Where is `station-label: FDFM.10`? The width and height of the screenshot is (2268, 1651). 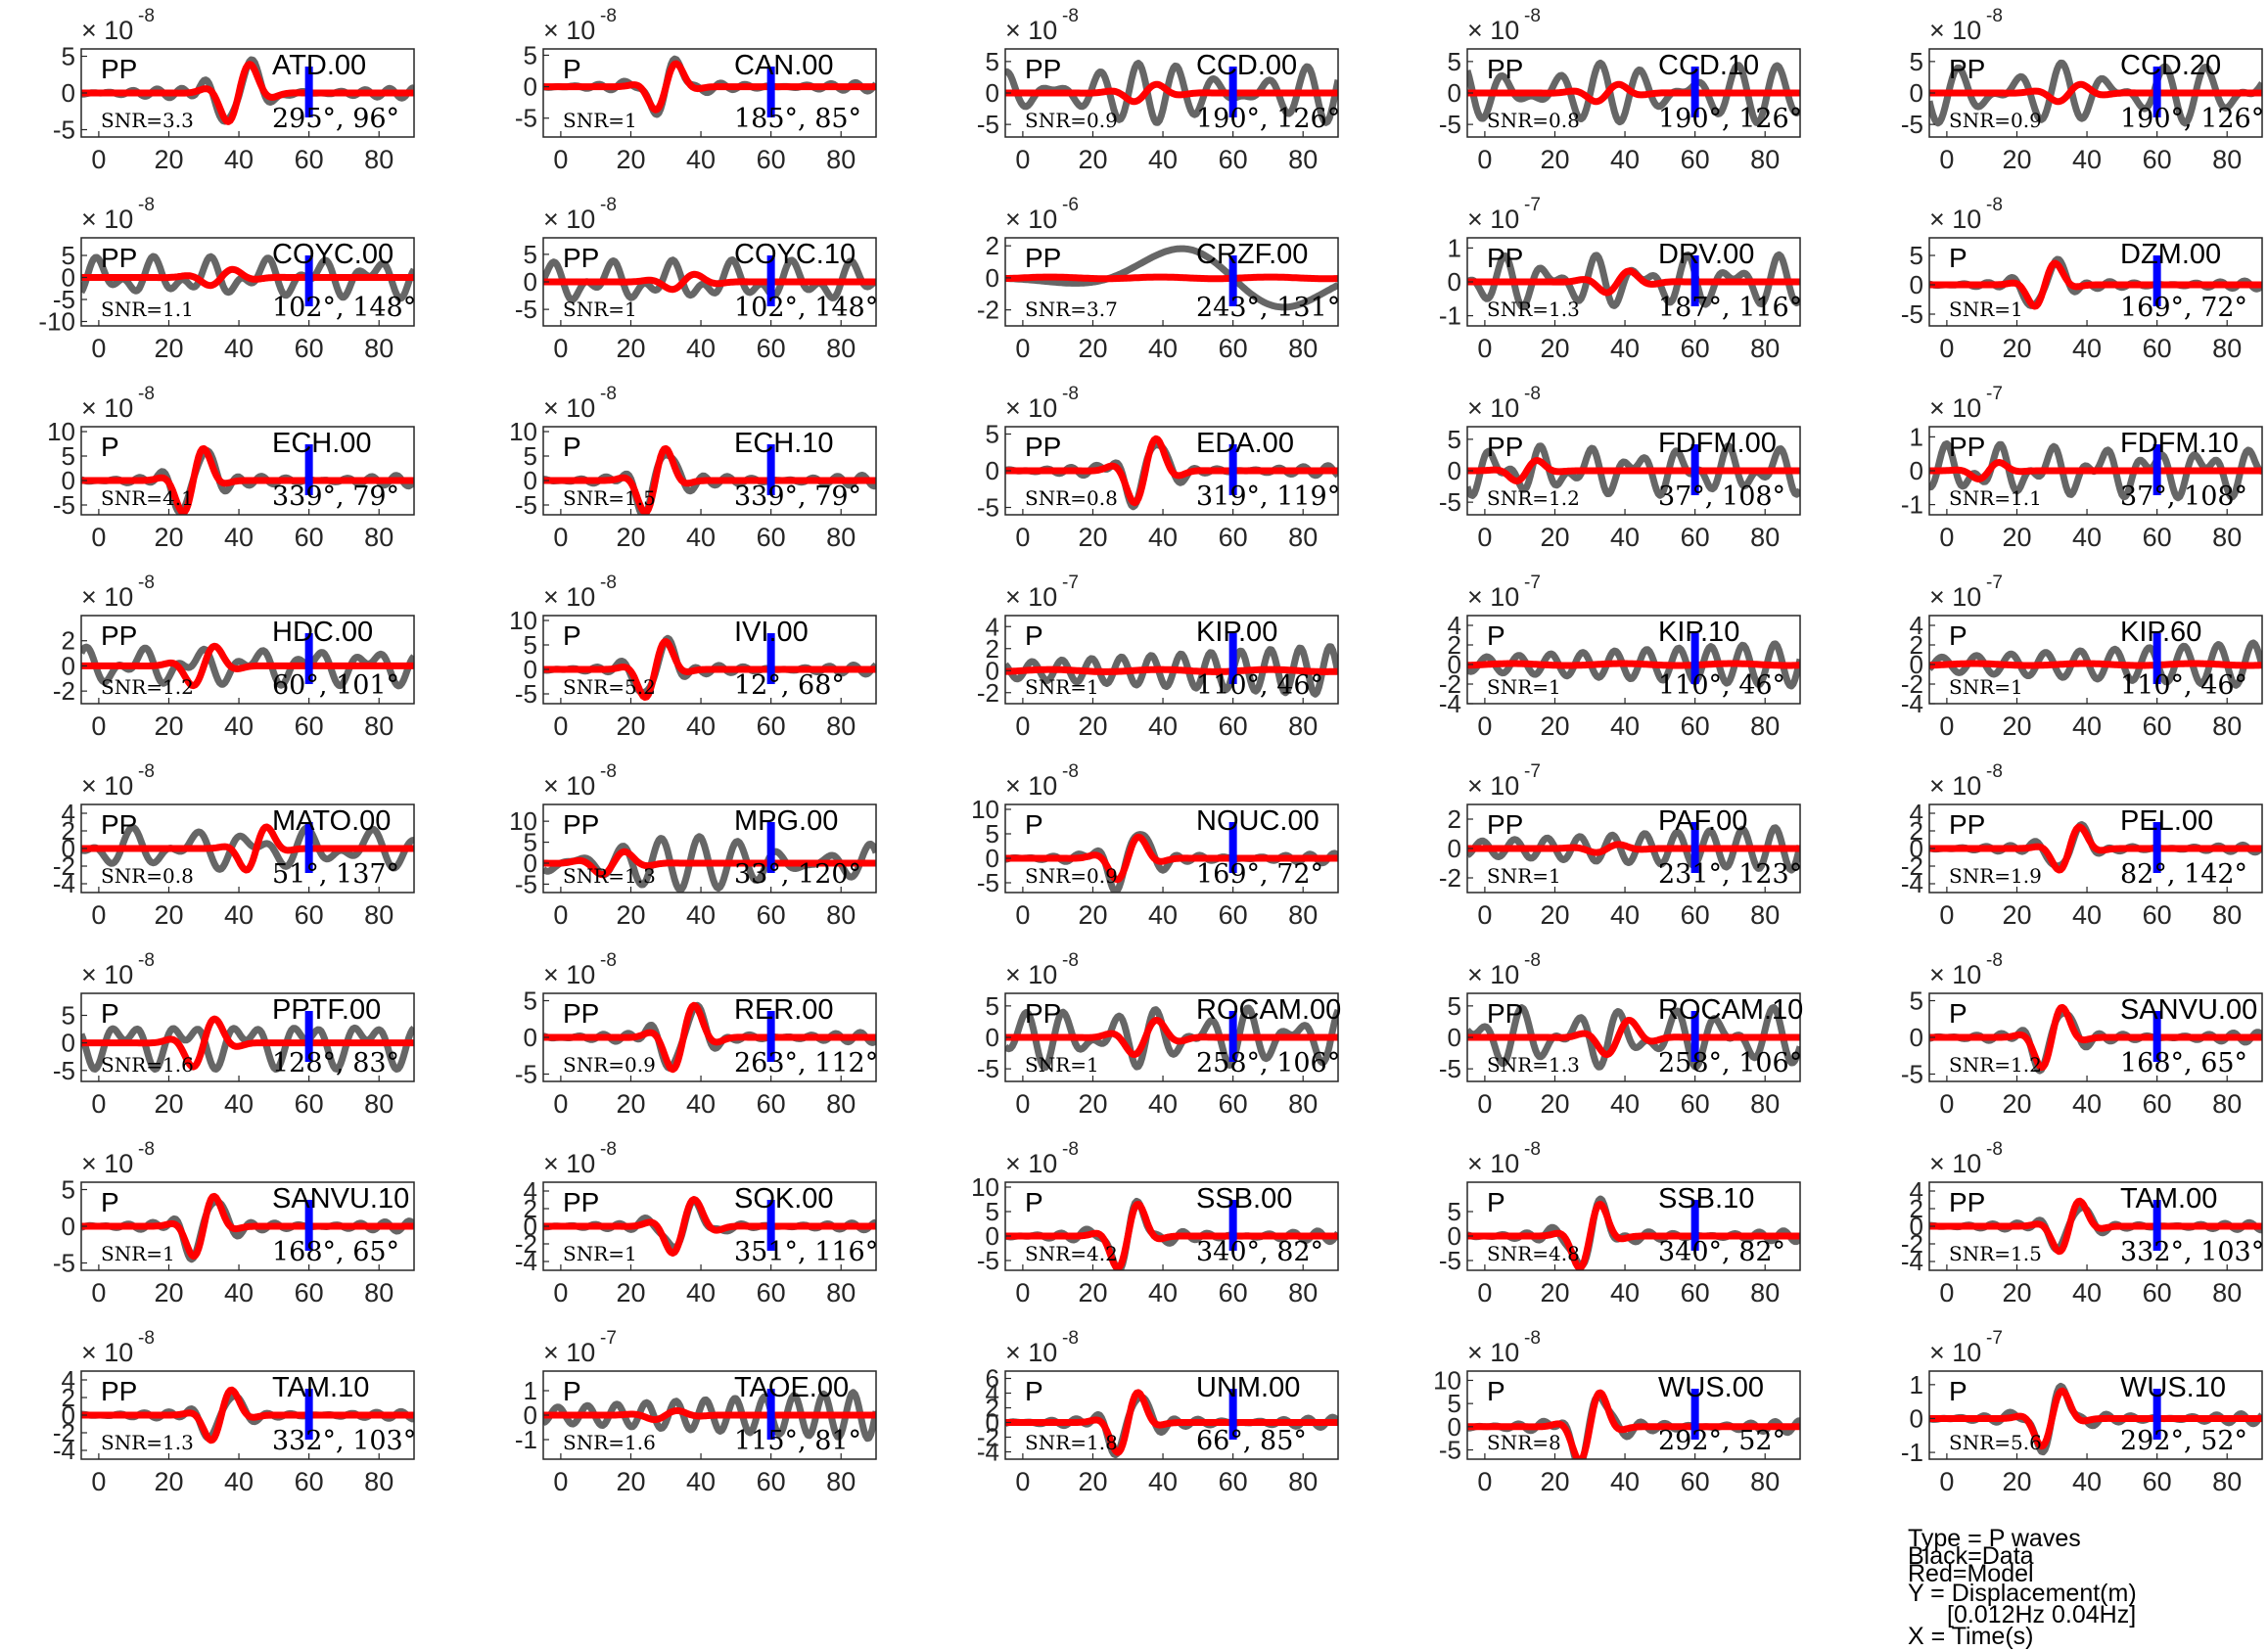
station-label: FDFM.10 is located at coordinates (2179, 443).